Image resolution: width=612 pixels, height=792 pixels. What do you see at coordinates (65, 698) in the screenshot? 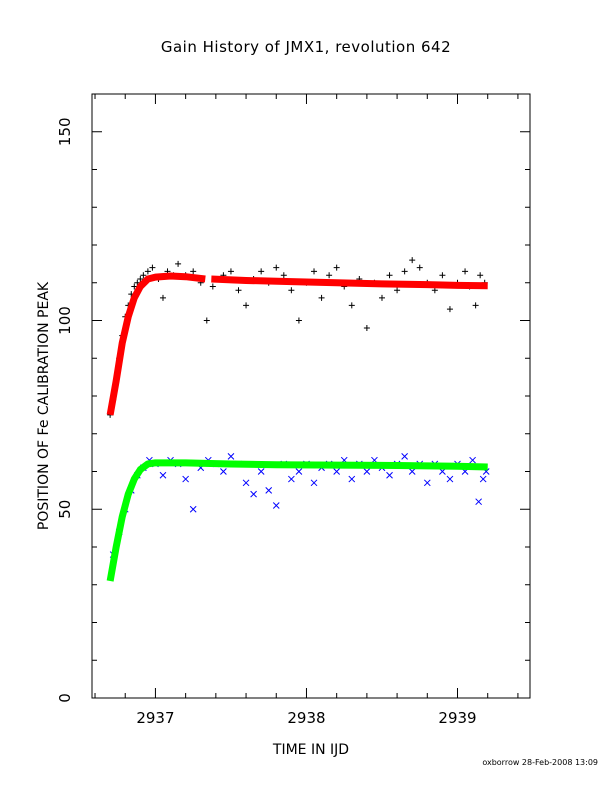
I see `y-tick-label: 0` at bounding box center [65, 698].